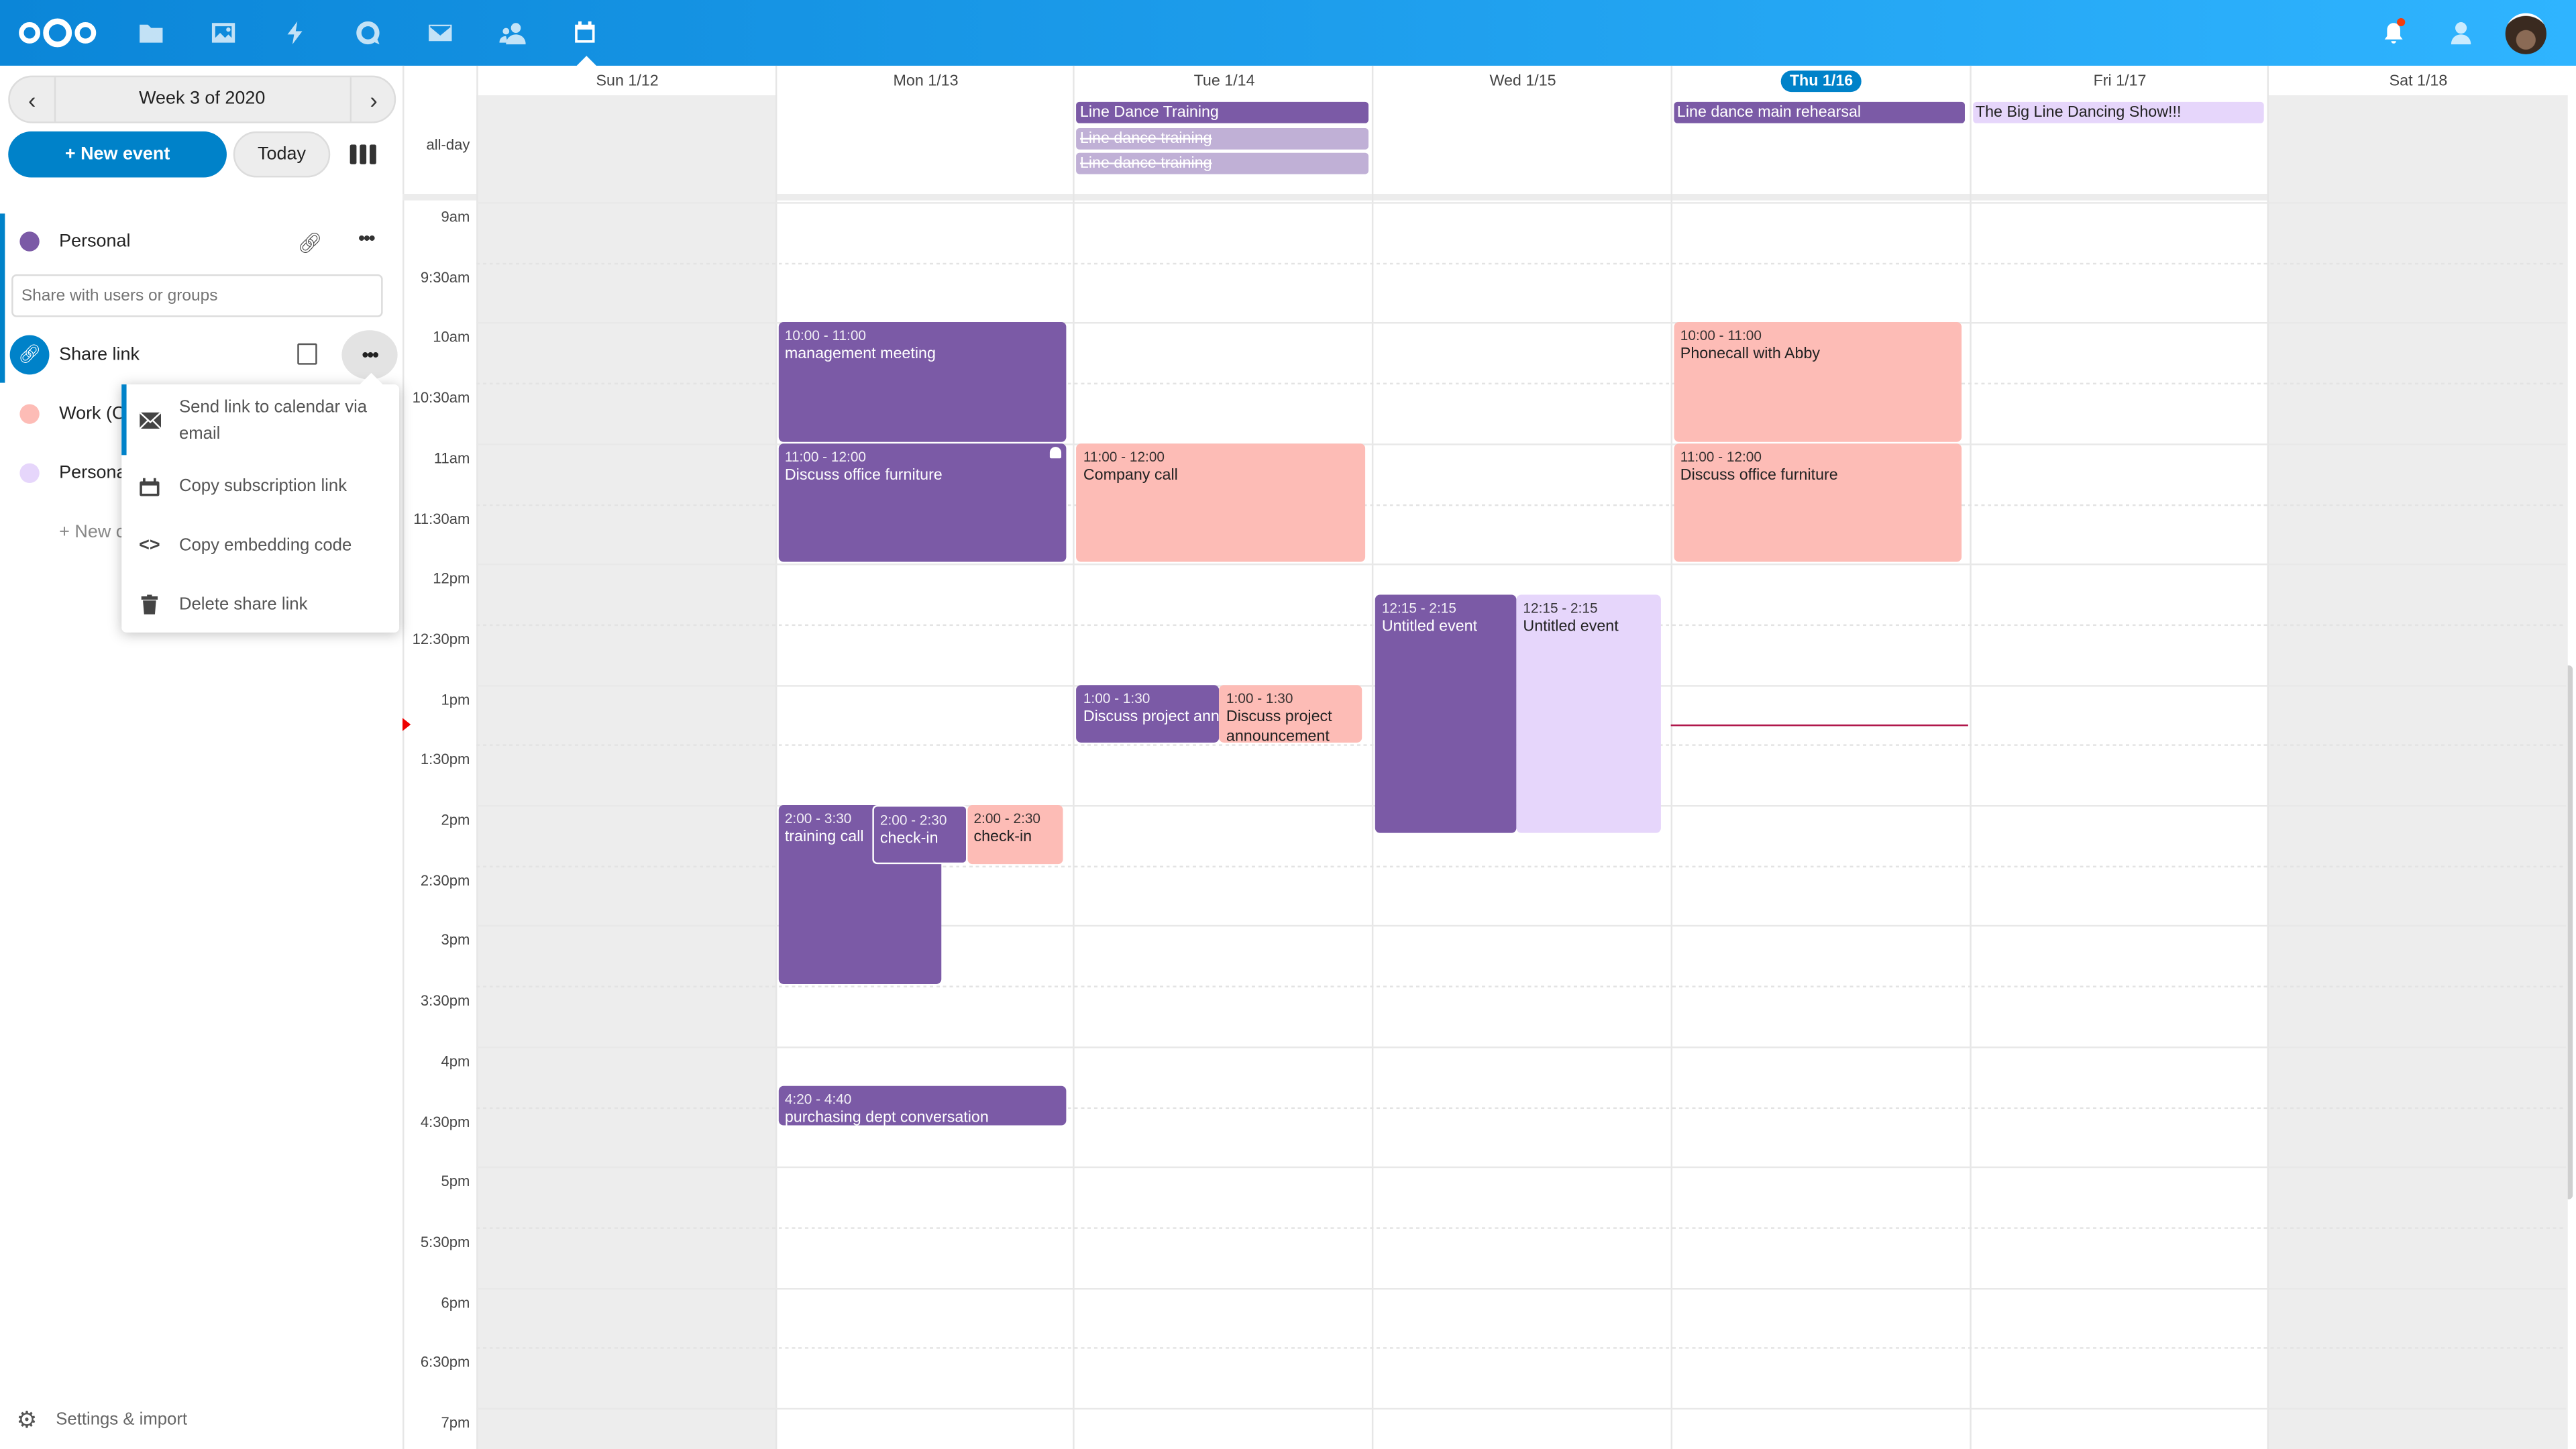  Describe the element at coordinates (440, 33) in the screenshot. I see `mail-icon` at that location.